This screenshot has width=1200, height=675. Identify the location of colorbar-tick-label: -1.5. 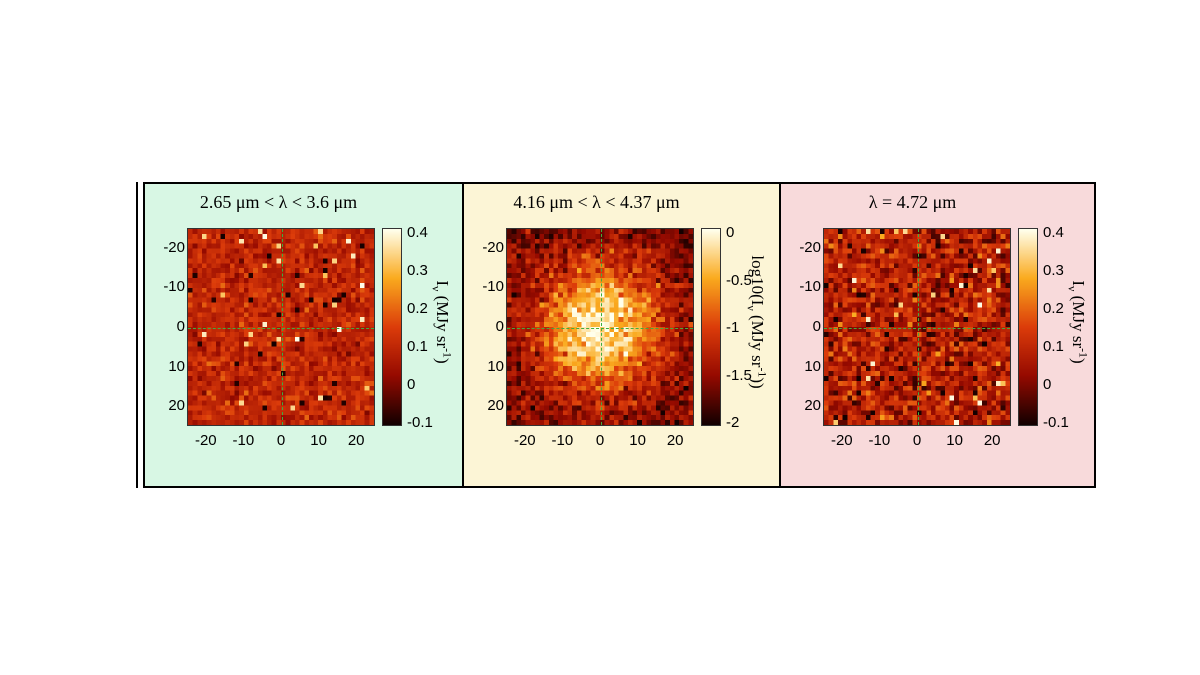
(739, 375).